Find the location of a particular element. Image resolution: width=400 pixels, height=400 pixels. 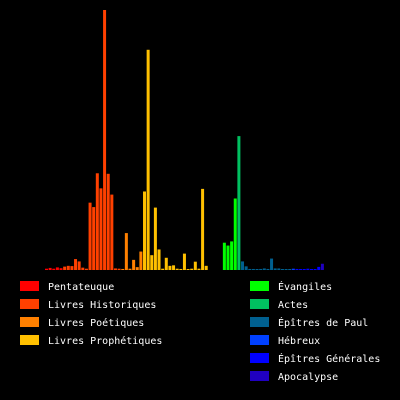

legend-label: Livres Poétiques is located at coordinates (96, 323).